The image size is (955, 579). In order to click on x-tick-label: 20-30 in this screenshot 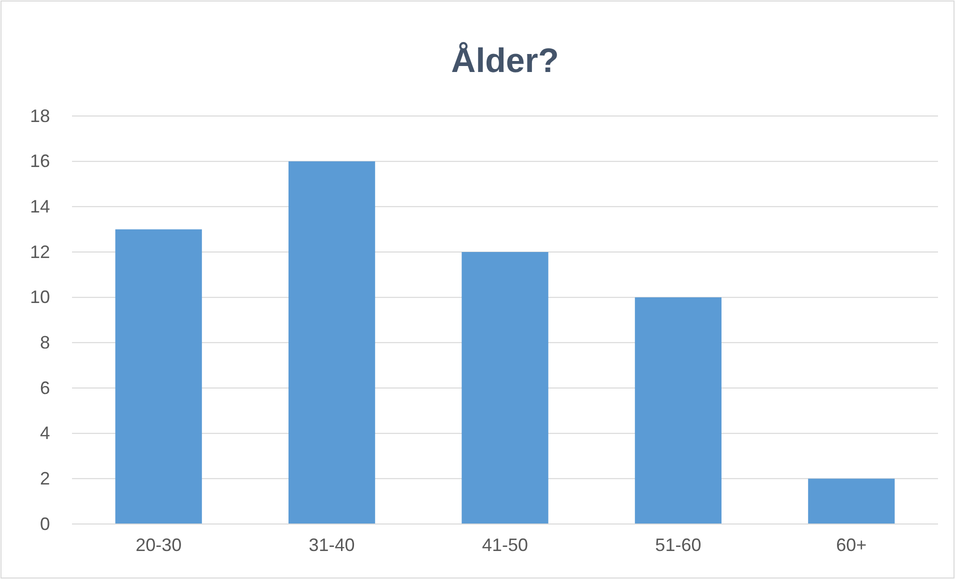, I will do `click(159, 544)`.